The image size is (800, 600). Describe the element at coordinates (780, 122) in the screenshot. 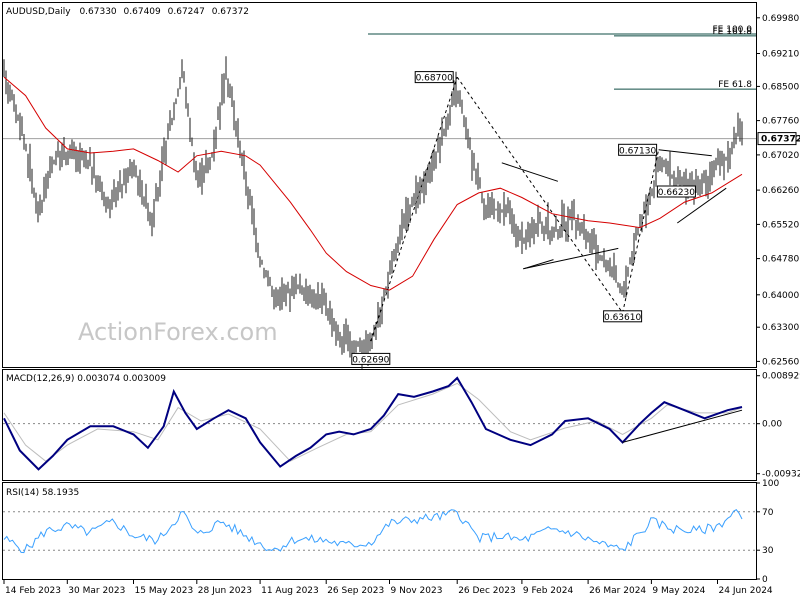

I see `price-axis-label: 0.67760` at that location.